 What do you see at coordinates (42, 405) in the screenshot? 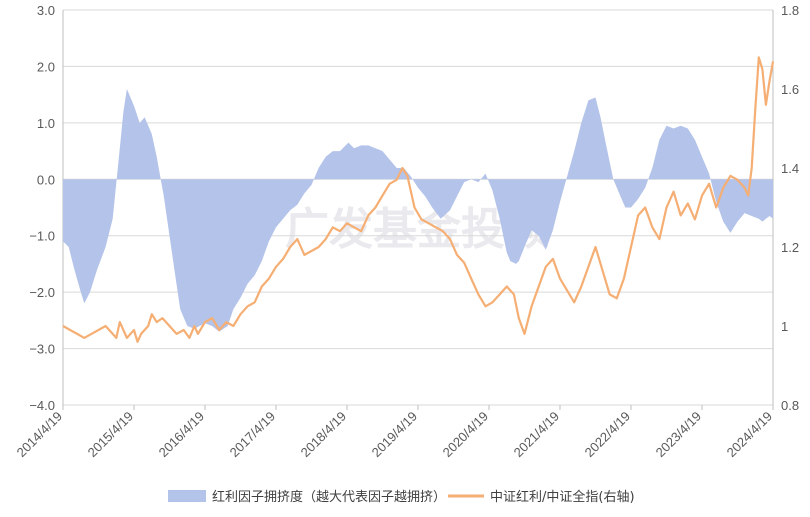
I see `left-tick-label: −4.0` at bounding box center [42, 405].